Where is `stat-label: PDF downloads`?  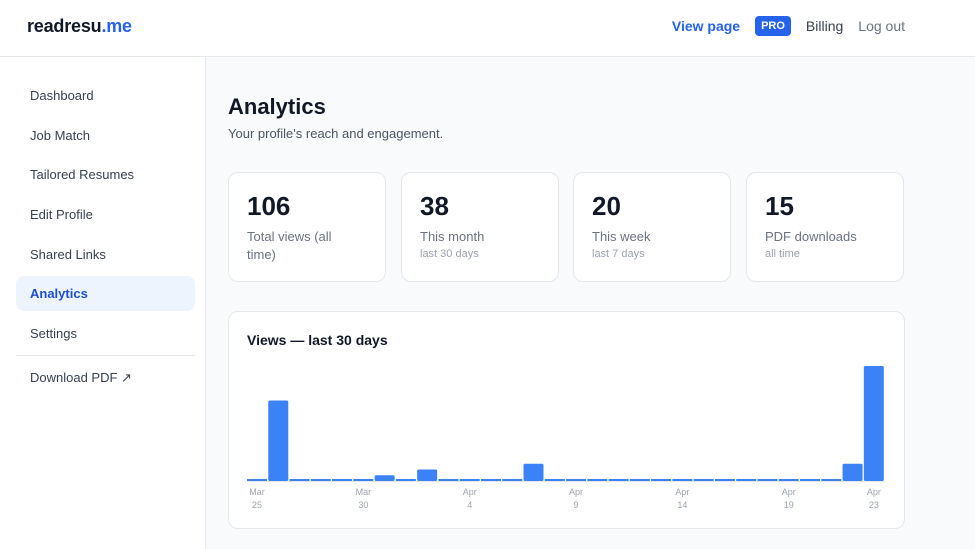 stat-label: PDF downloads is located at coordinates (811, 236).